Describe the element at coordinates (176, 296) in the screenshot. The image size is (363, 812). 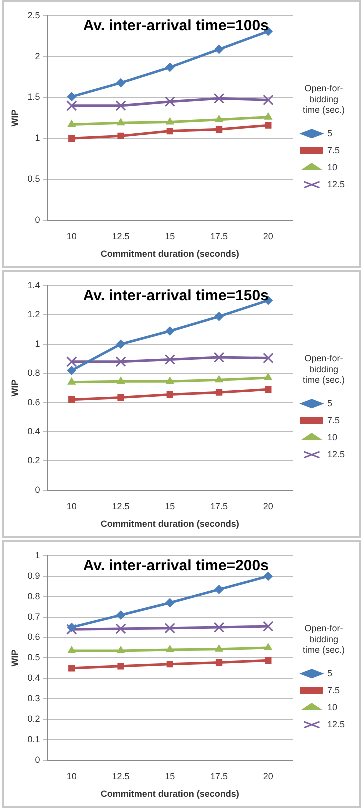
I see `chart-title: Av. inter-arrival time=150s` at that location.